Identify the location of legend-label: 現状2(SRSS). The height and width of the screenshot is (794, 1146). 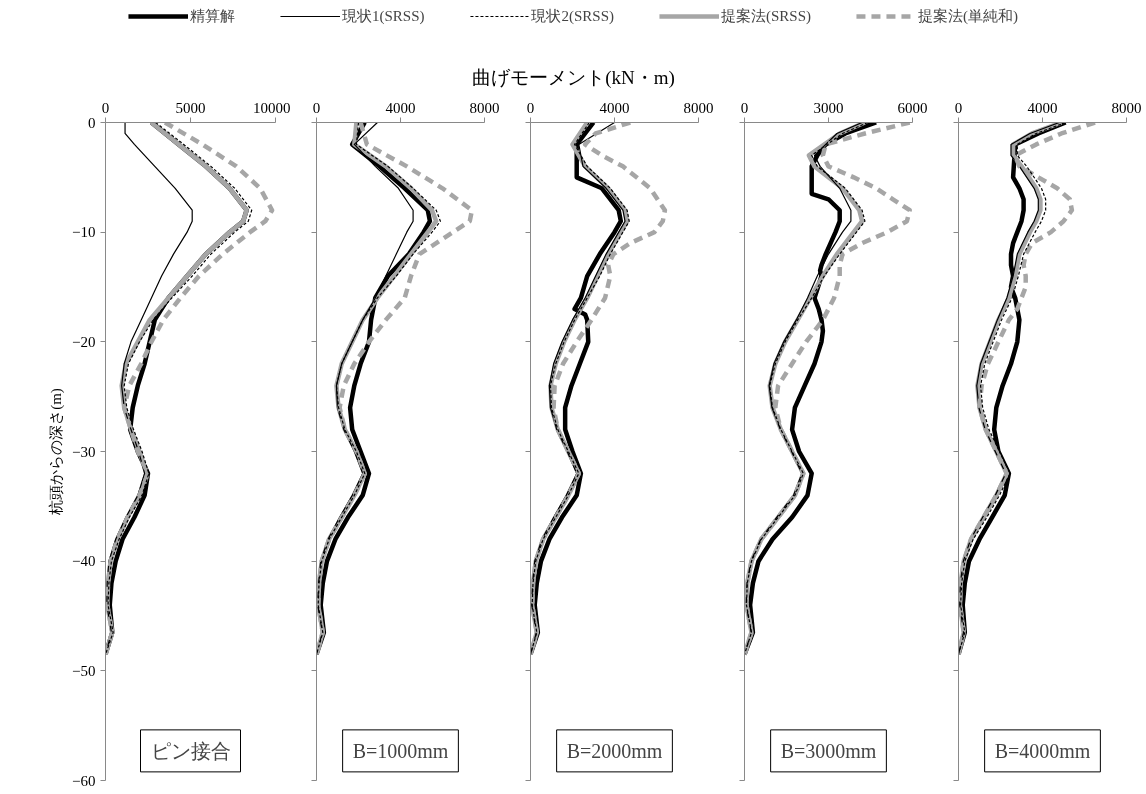
(573, 16).